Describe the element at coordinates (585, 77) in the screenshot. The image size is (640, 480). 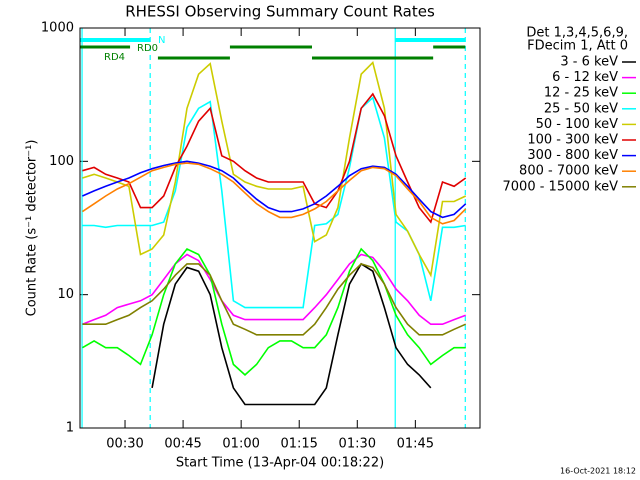
I see `legend-label: 6 - 12 keV` at that location.